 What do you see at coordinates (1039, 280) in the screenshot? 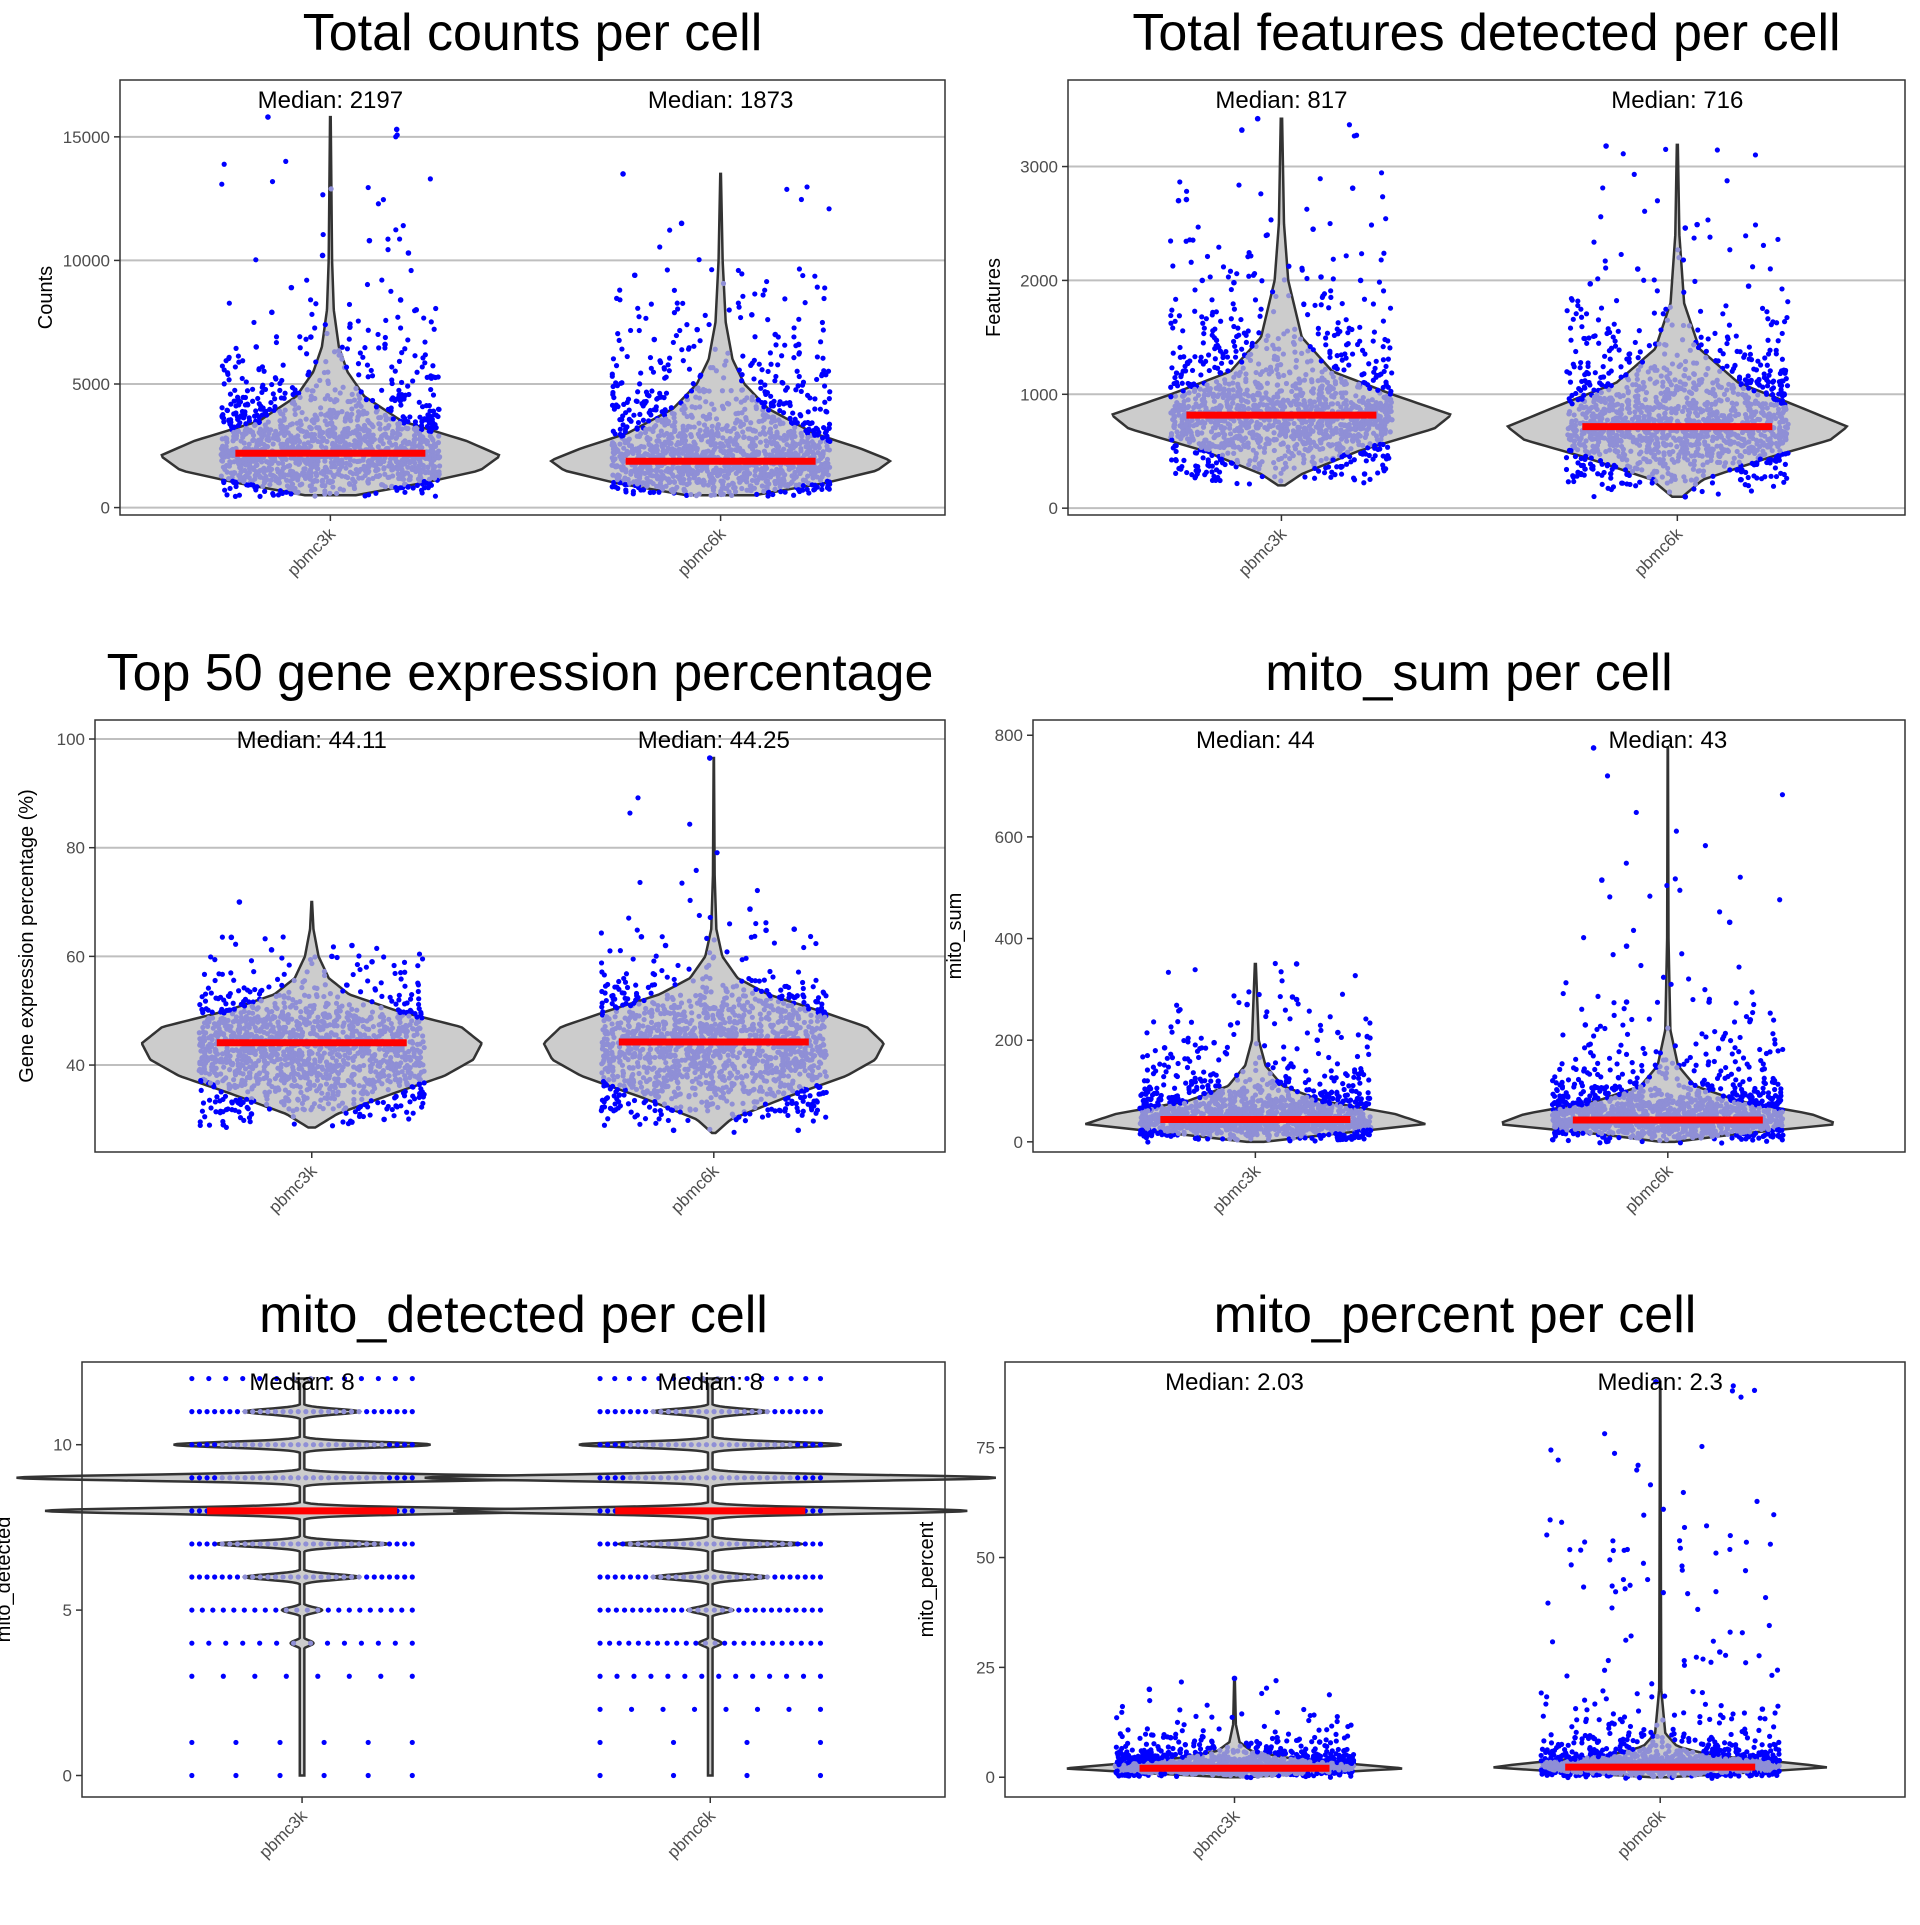
I see `y-tick-label: 2000` at bounding box center [1039, 280].